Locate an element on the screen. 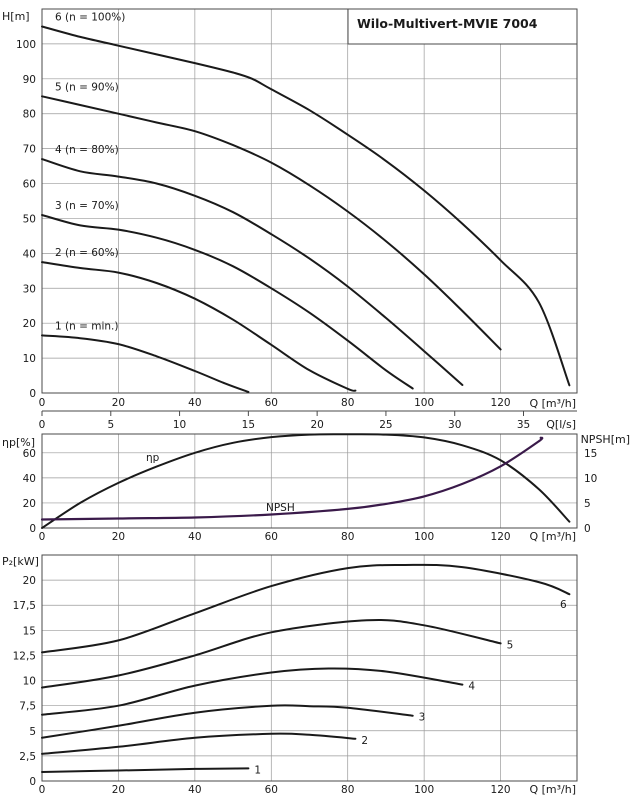 This screenshot has height=800, width=632. efficiency-y-tick-label: 60 is located at coordinates (29, 454).